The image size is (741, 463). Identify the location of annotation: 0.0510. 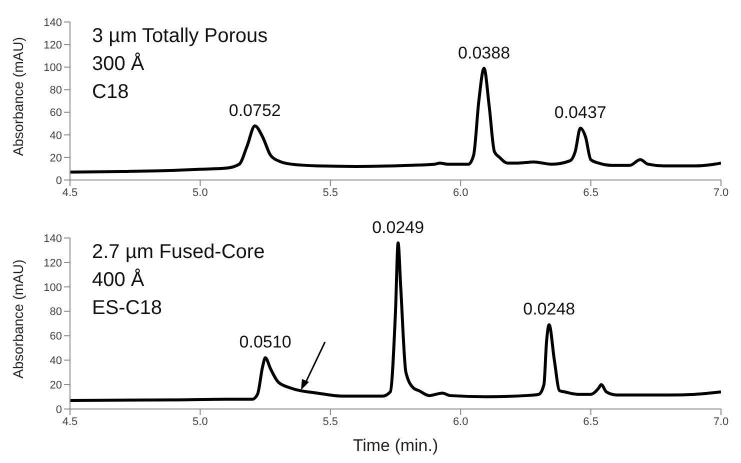
(265, 342).